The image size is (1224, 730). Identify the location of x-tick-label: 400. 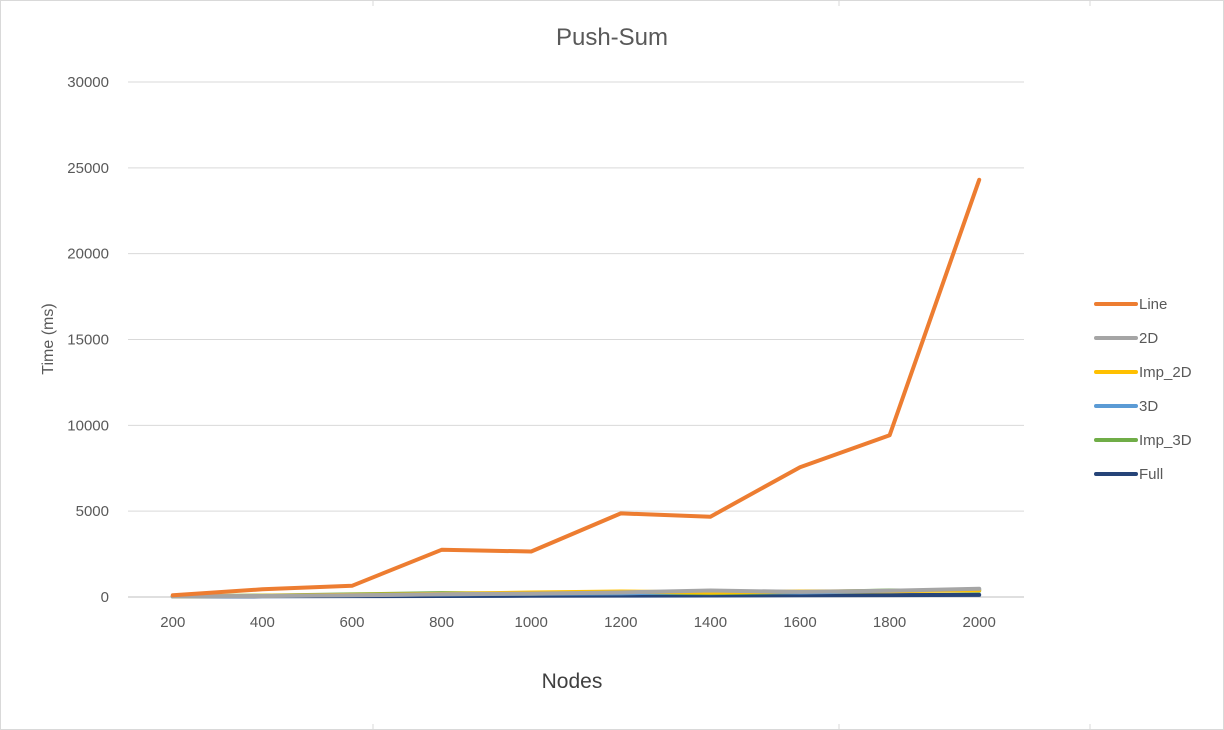
(262, 622).